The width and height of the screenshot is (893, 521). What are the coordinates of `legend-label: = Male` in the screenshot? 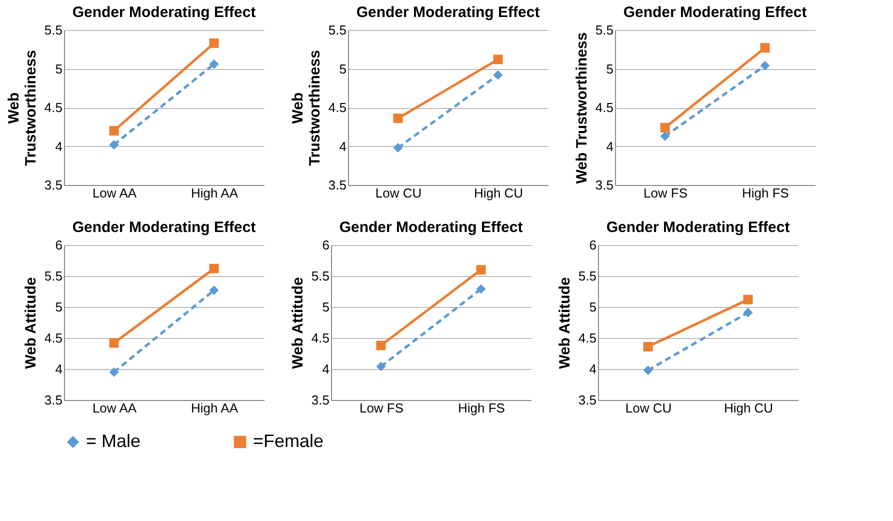 It's located at (113, 441).